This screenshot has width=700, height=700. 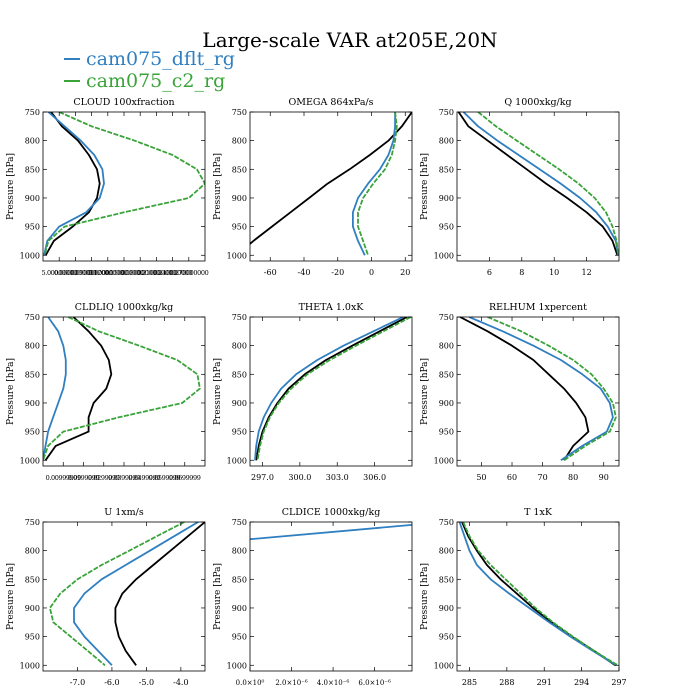 I want to click on x-tick-label: 12, so click(x=587, y=272).